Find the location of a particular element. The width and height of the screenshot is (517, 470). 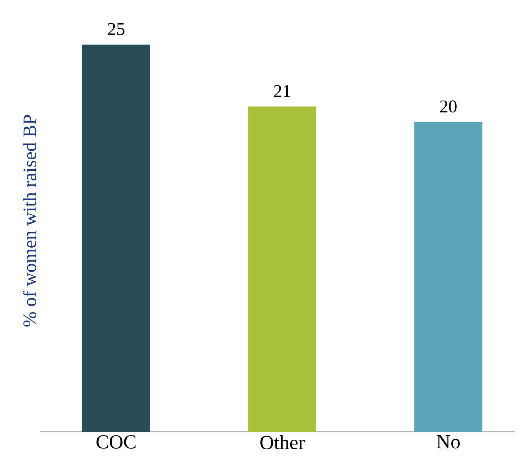

data-label: 21 is located at coordinates (282, 91).